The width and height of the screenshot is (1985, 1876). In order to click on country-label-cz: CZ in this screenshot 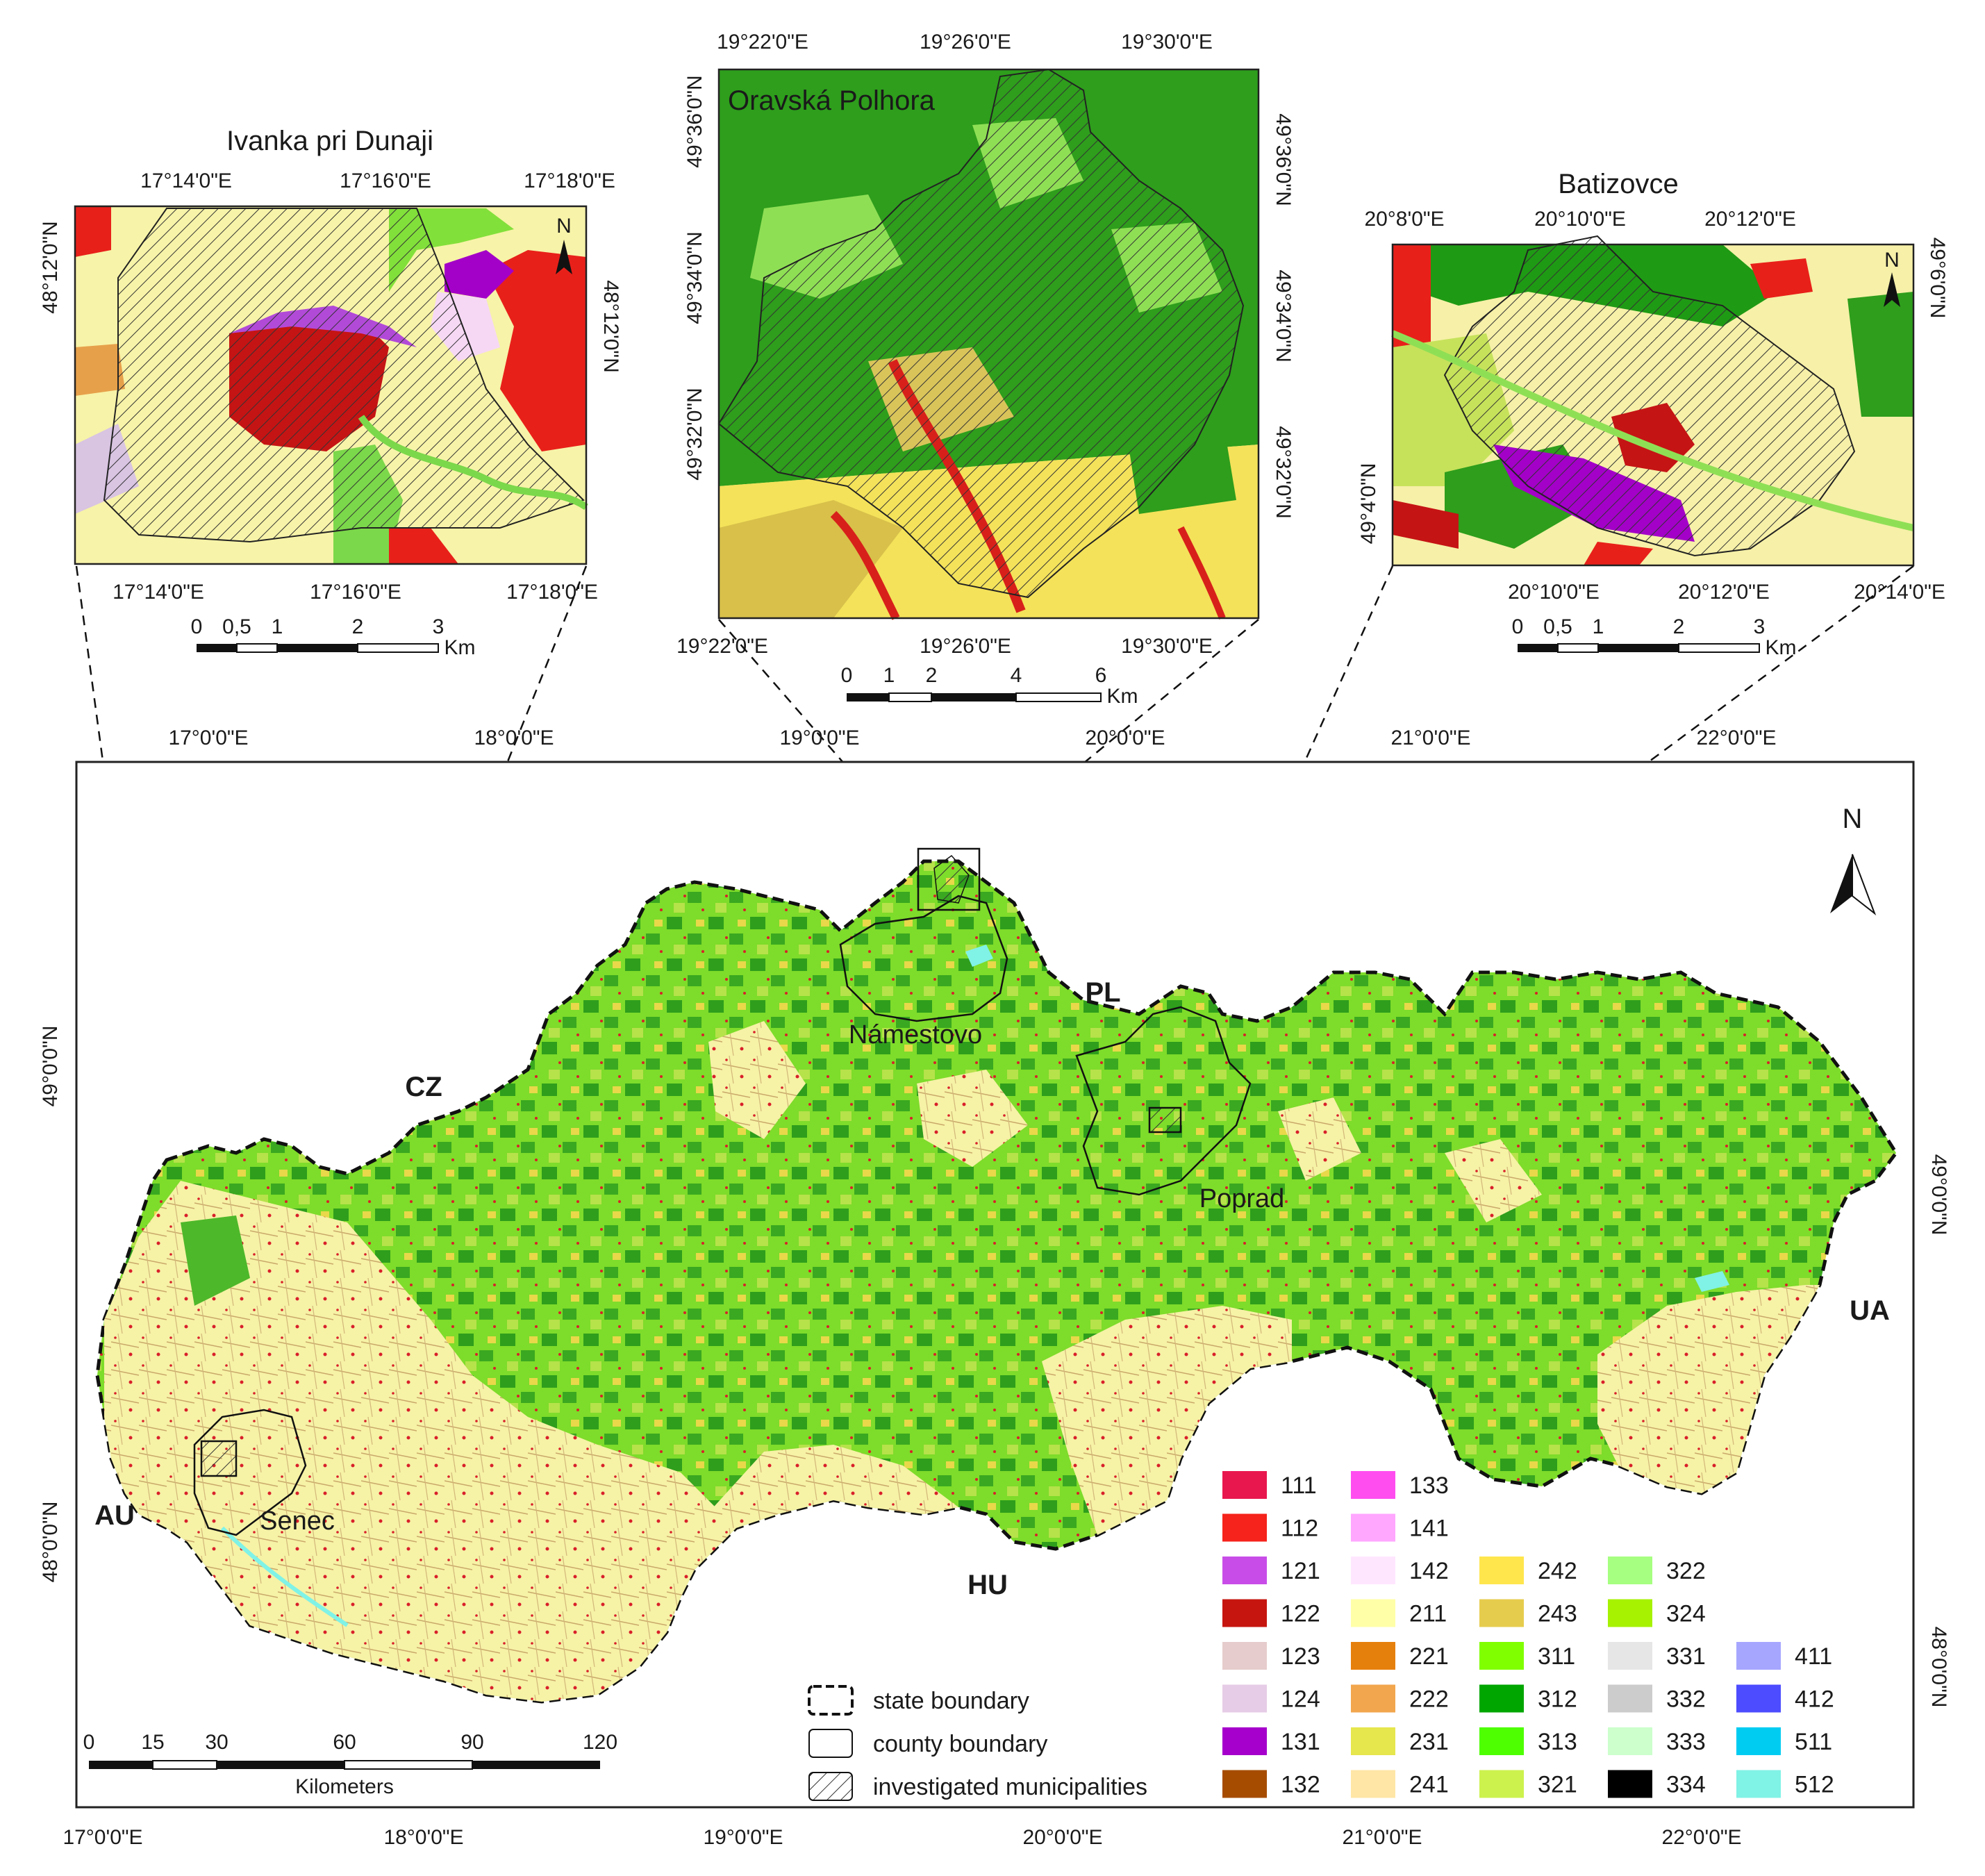, I will do `click(424, 1087)`.